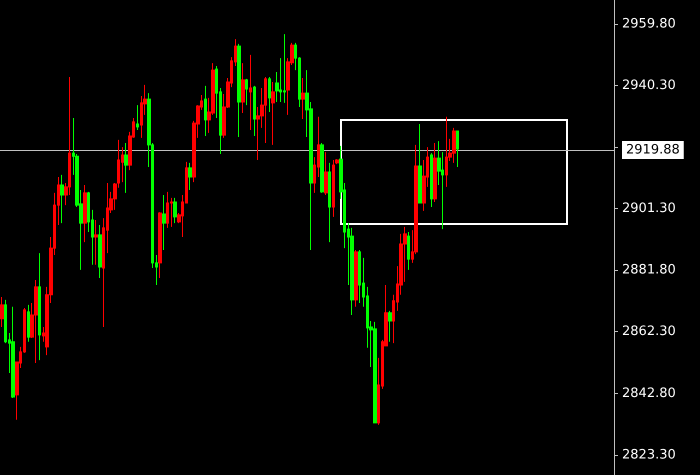  I want to click on y-tick-label: 2862.30, so click(649, 332).